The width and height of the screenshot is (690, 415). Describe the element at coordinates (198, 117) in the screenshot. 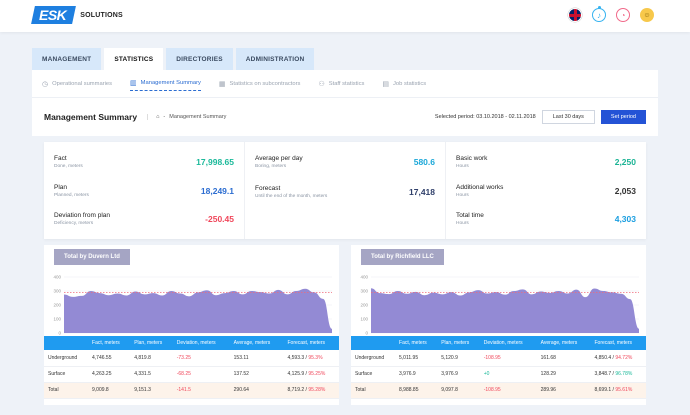

I see `breadcrumb-item: Management Summary` at that location.